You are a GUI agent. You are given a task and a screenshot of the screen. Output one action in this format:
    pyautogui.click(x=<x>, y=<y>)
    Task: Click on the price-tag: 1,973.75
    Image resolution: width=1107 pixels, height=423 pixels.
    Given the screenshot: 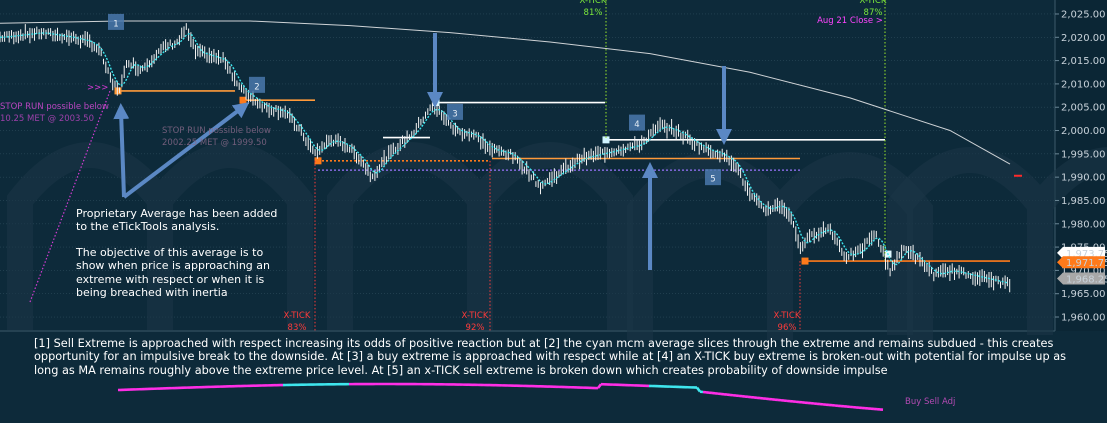 What is the action you would take?
    pyautogui.click(x=1082, y=253)
    